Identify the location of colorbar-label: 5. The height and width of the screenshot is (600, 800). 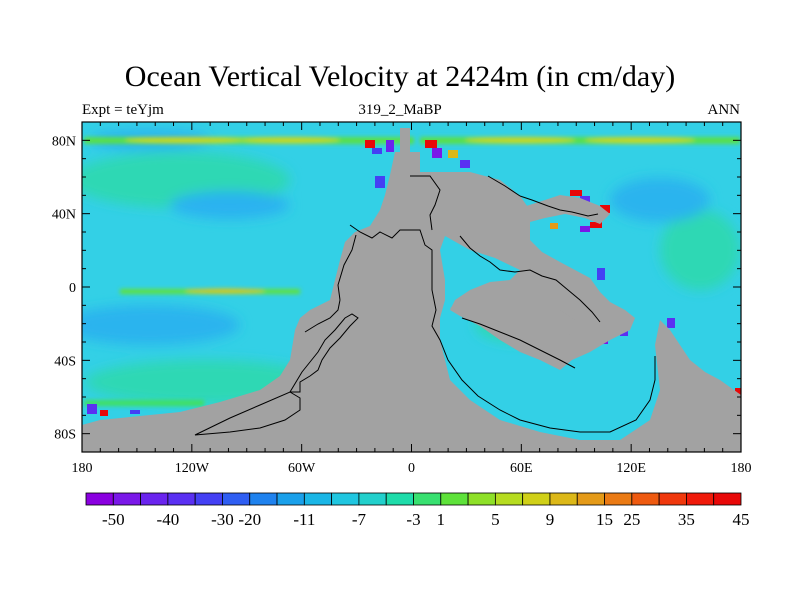
(495, 519).